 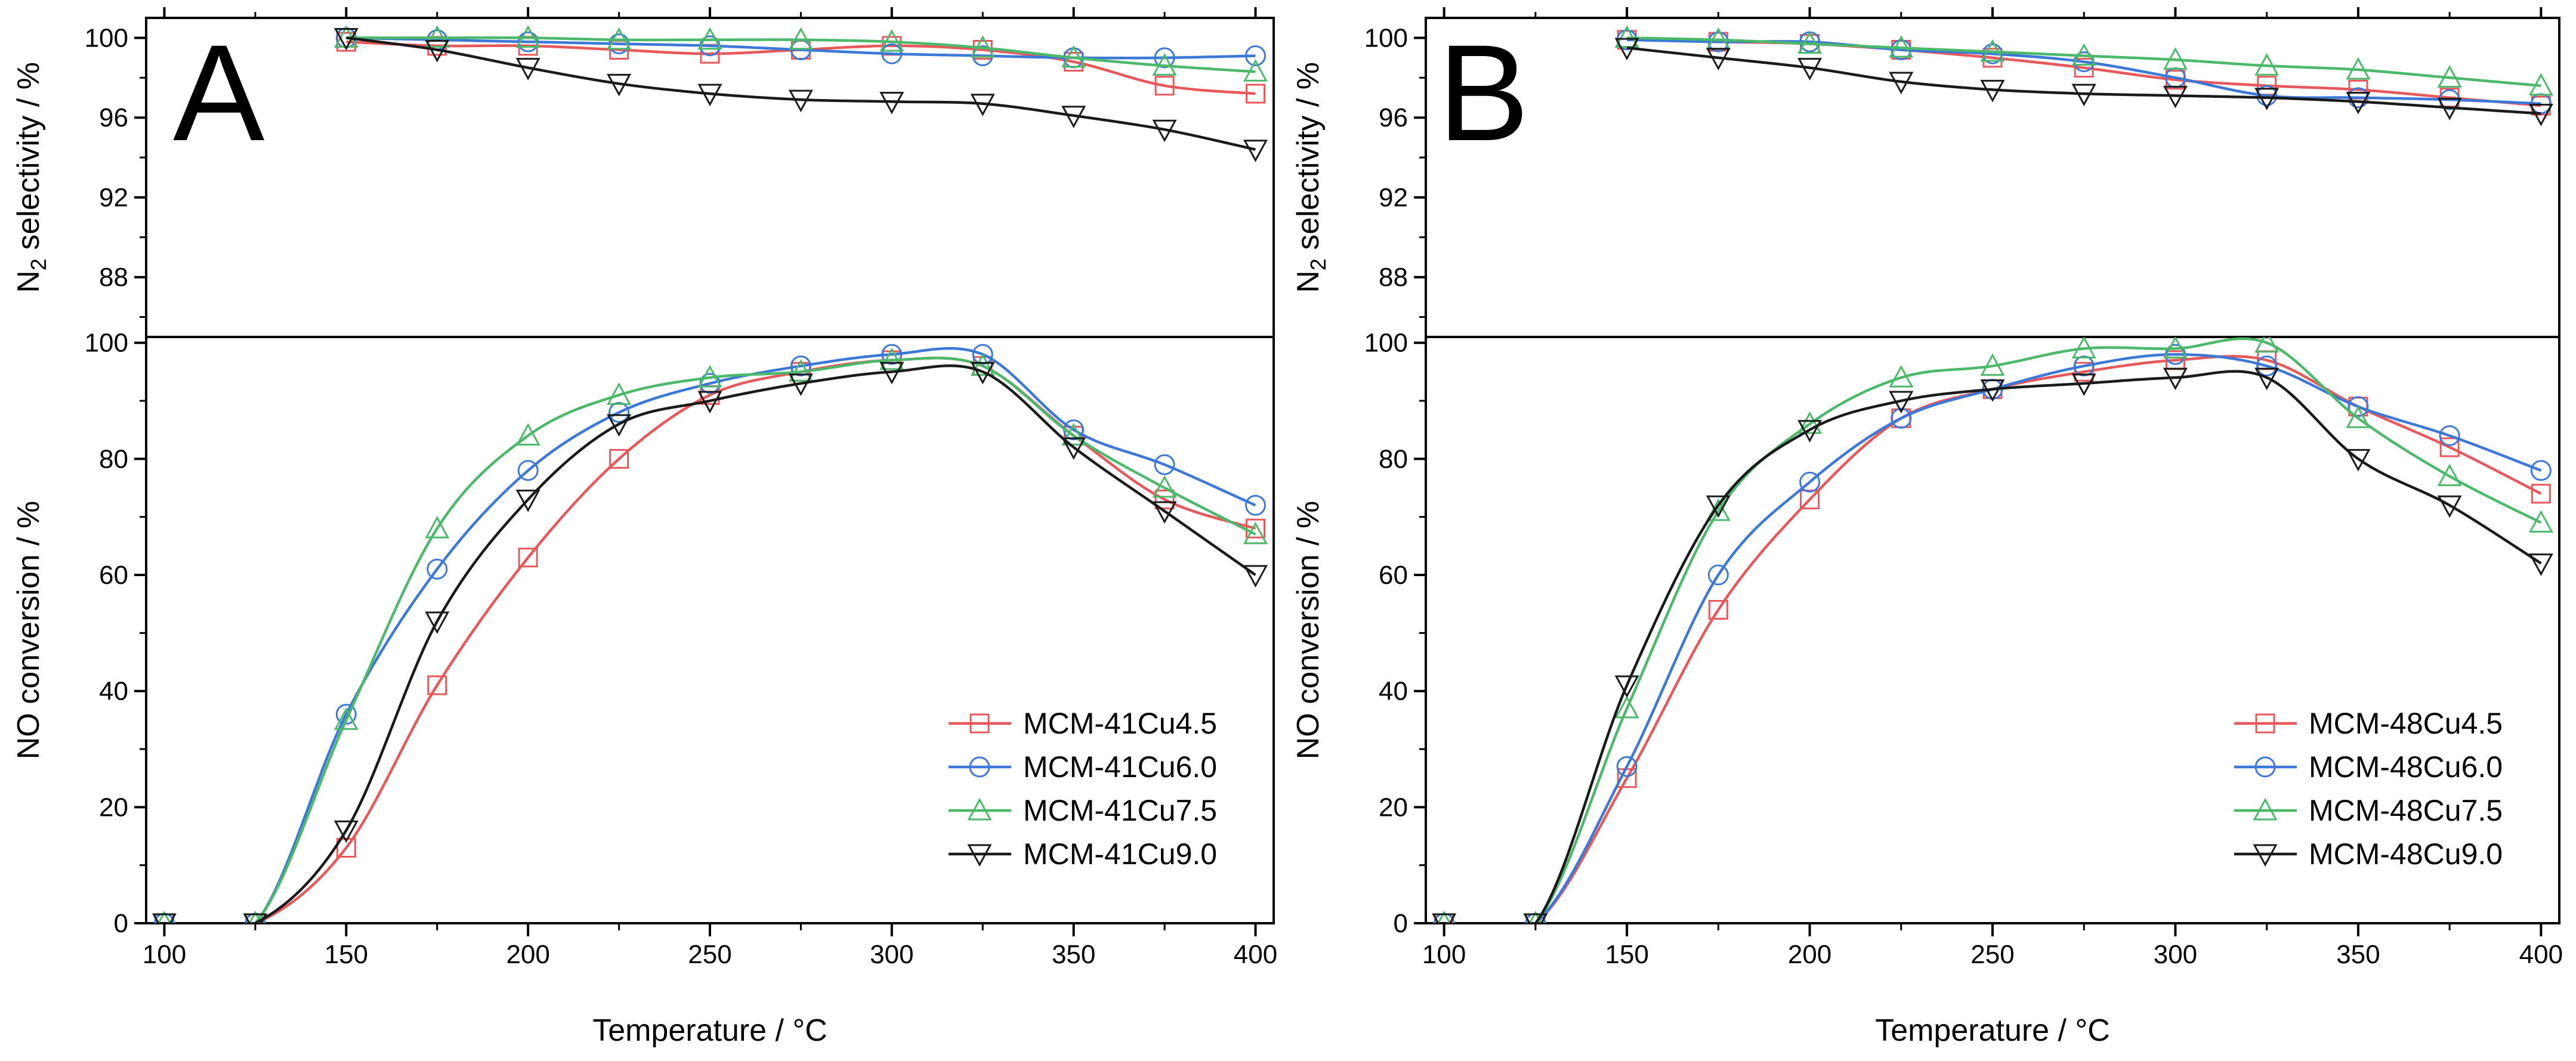 What do you see at coordinates (1386, 343) in the screenshot?
I see `y-tick-label: 100` at bounding box center [1386, 343].